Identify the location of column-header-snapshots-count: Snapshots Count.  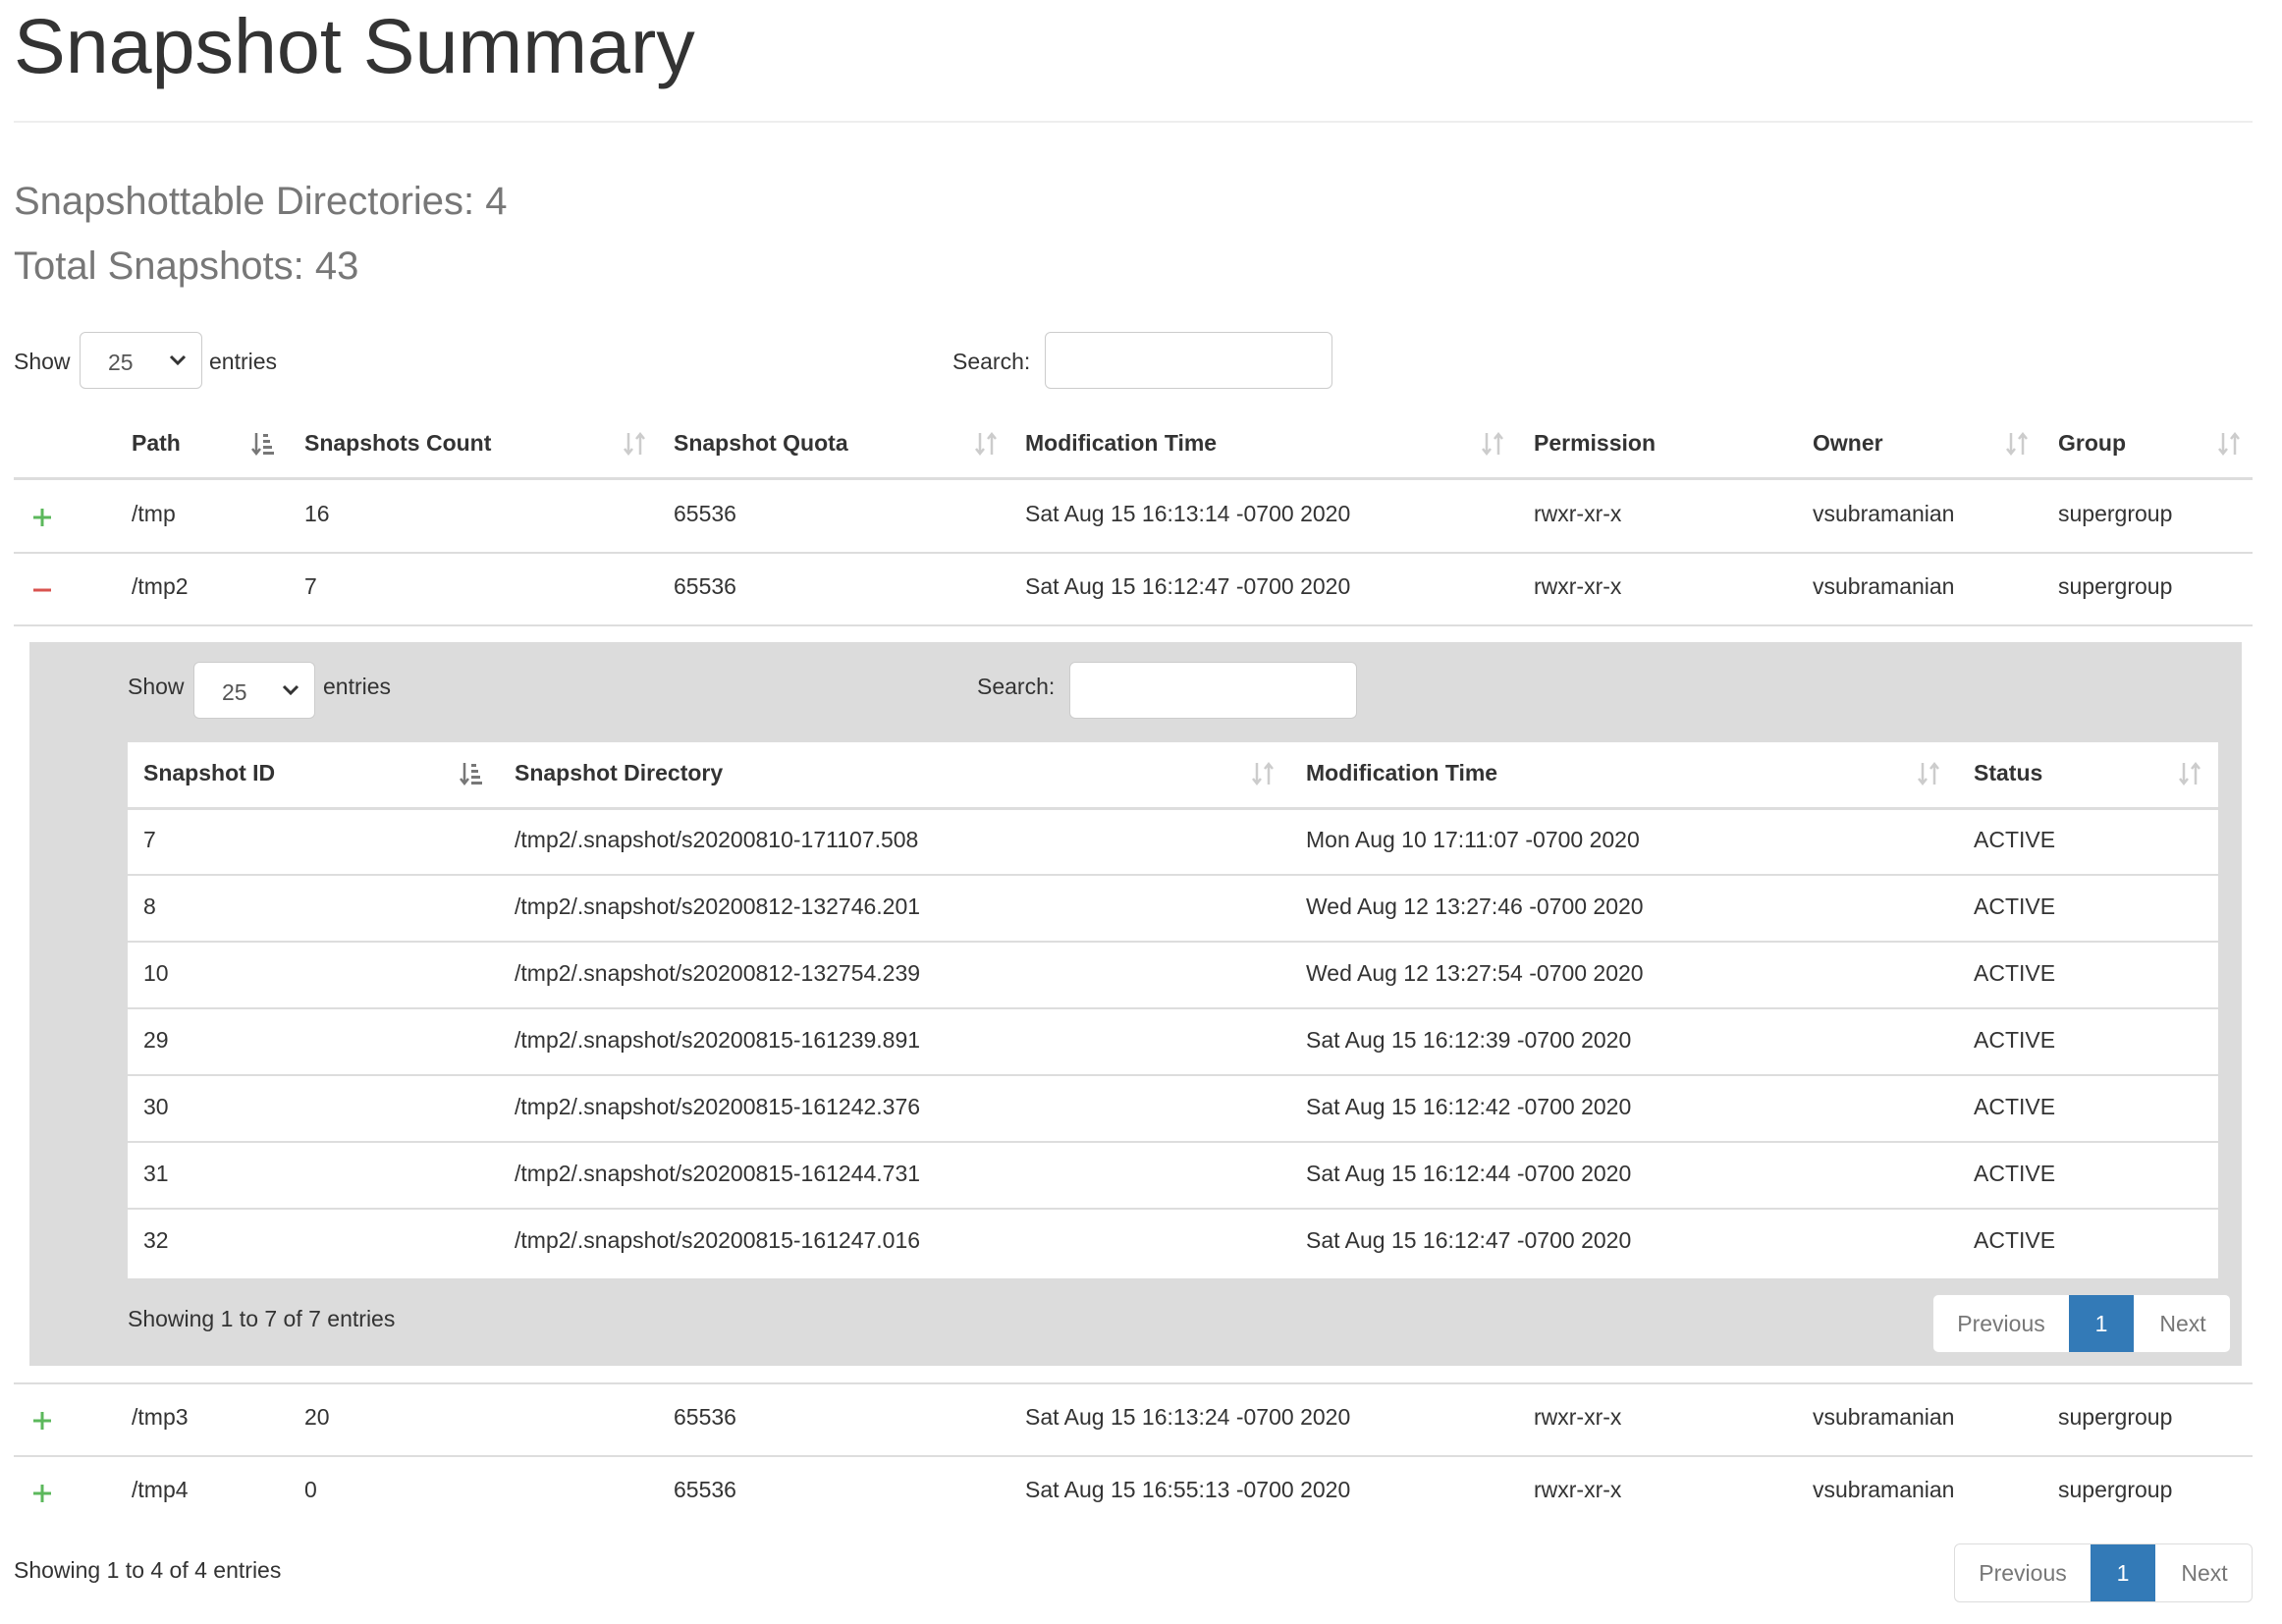
(398, 443).